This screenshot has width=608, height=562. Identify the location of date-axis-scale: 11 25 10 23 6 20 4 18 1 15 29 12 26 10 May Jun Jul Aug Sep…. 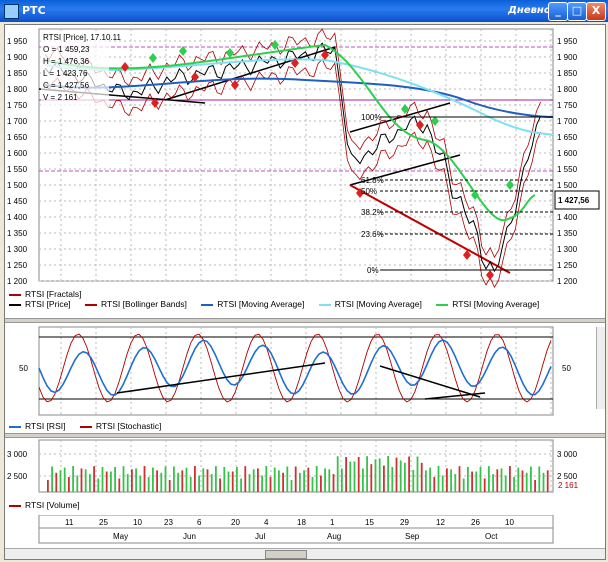
(296, 529).